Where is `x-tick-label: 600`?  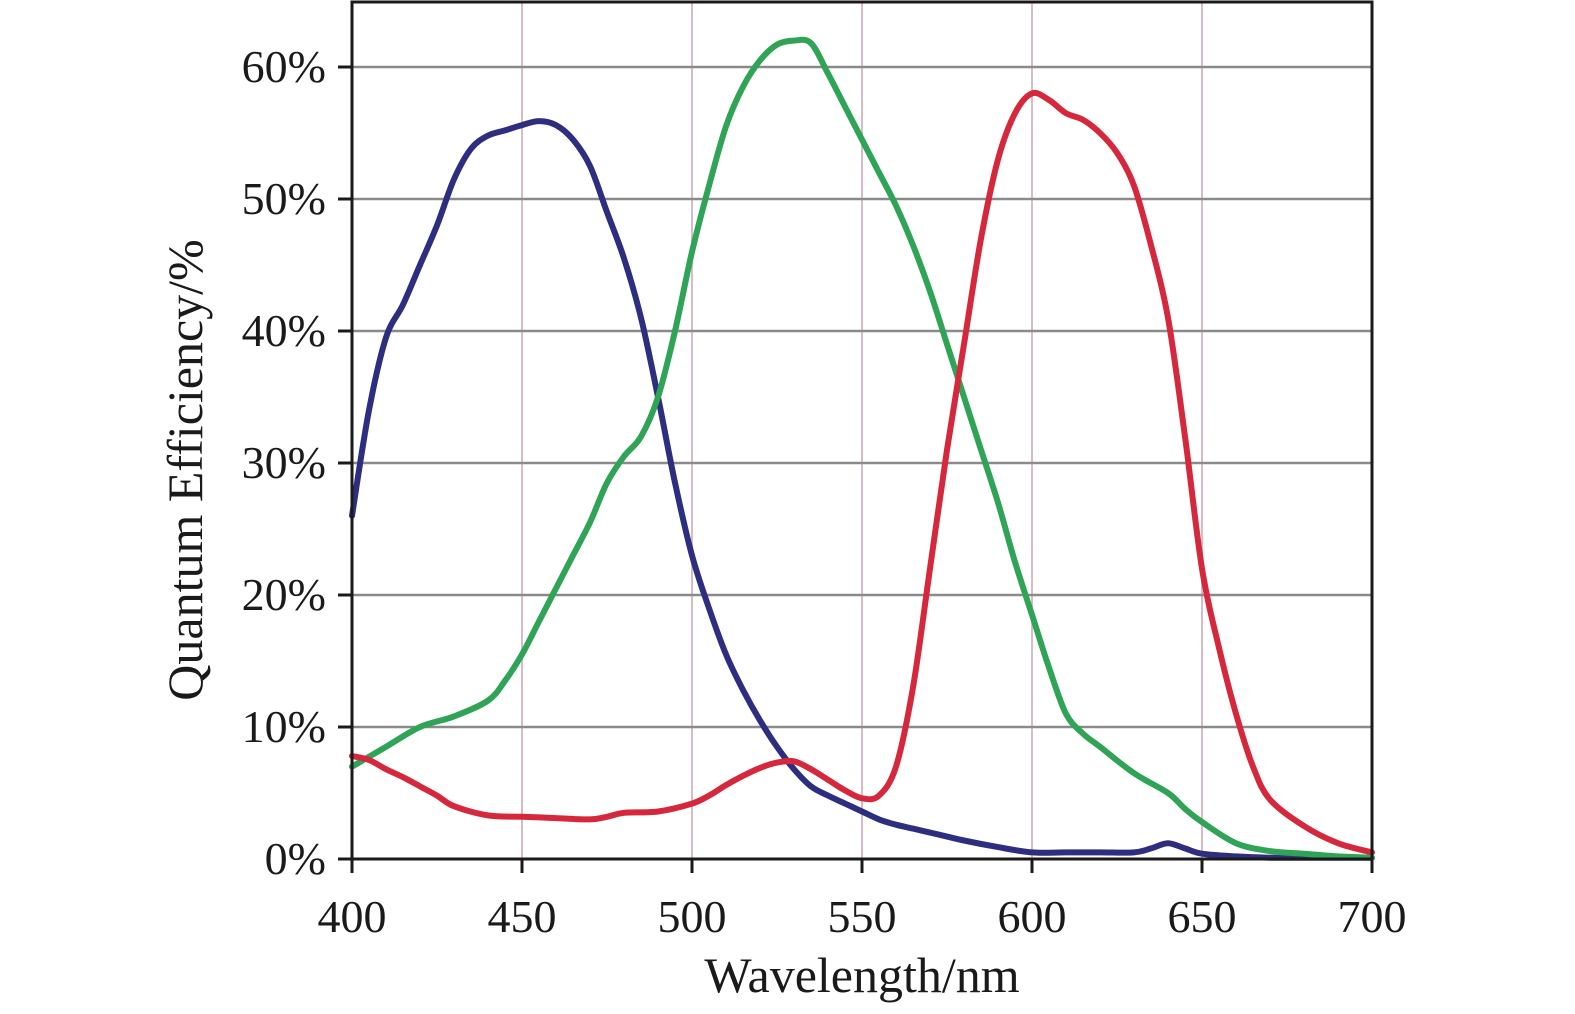 x-tick-label: 600 is located at coordinates (1032, 916).